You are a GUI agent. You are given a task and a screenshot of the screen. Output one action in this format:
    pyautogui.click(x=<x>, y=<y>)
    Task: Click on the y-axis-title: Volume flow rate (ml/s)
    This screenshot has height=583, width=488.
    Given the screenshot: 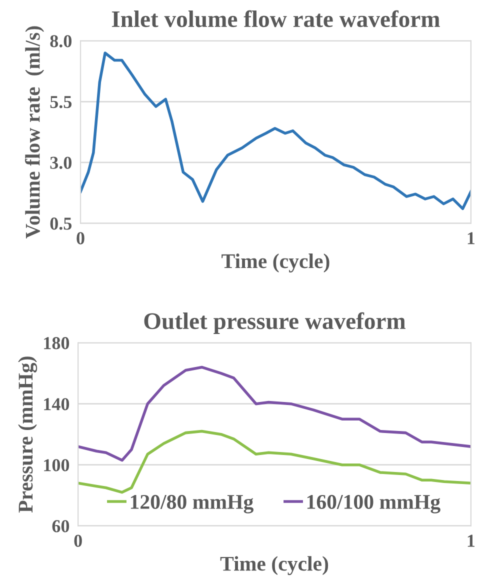 What is the action you would take?
    pyautogui.click(x=34, y=132)
    